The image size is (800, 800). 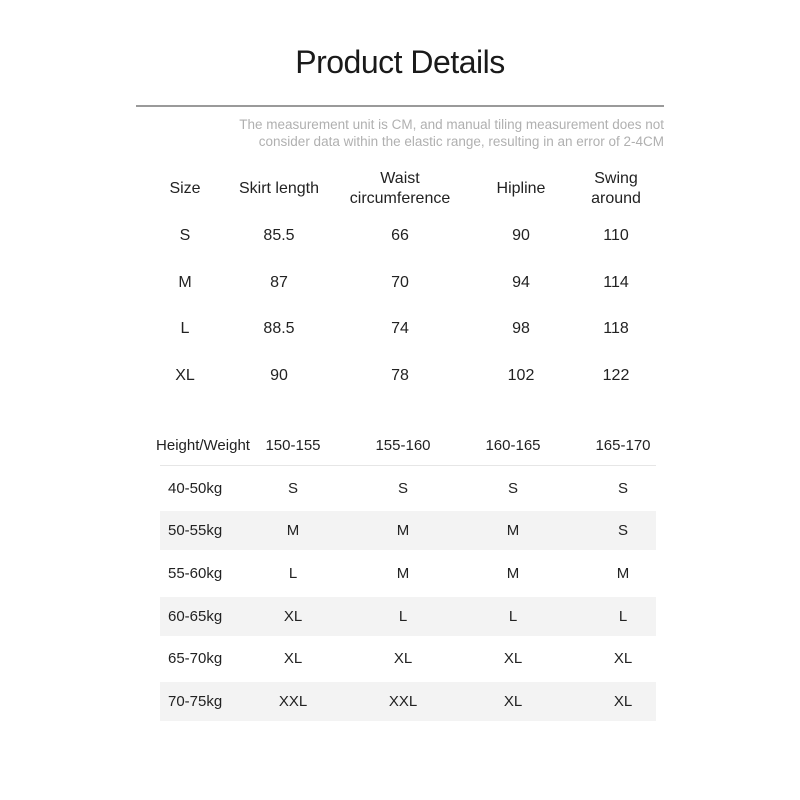 What do you see at coordinates (616, 282) in the screenshot?
I see `size-table-cell: 114` at bounding box center [616, 282].